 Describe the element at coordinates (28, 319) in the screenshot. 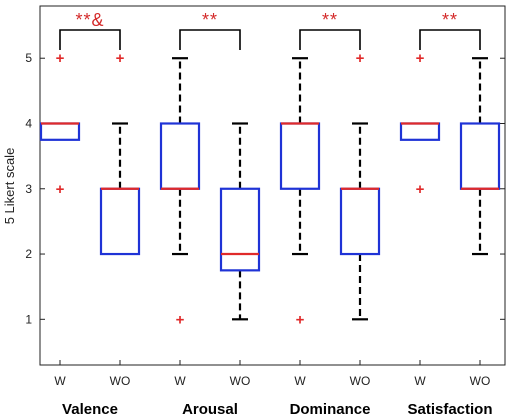

I see `y-tick-label: 1` at that location.